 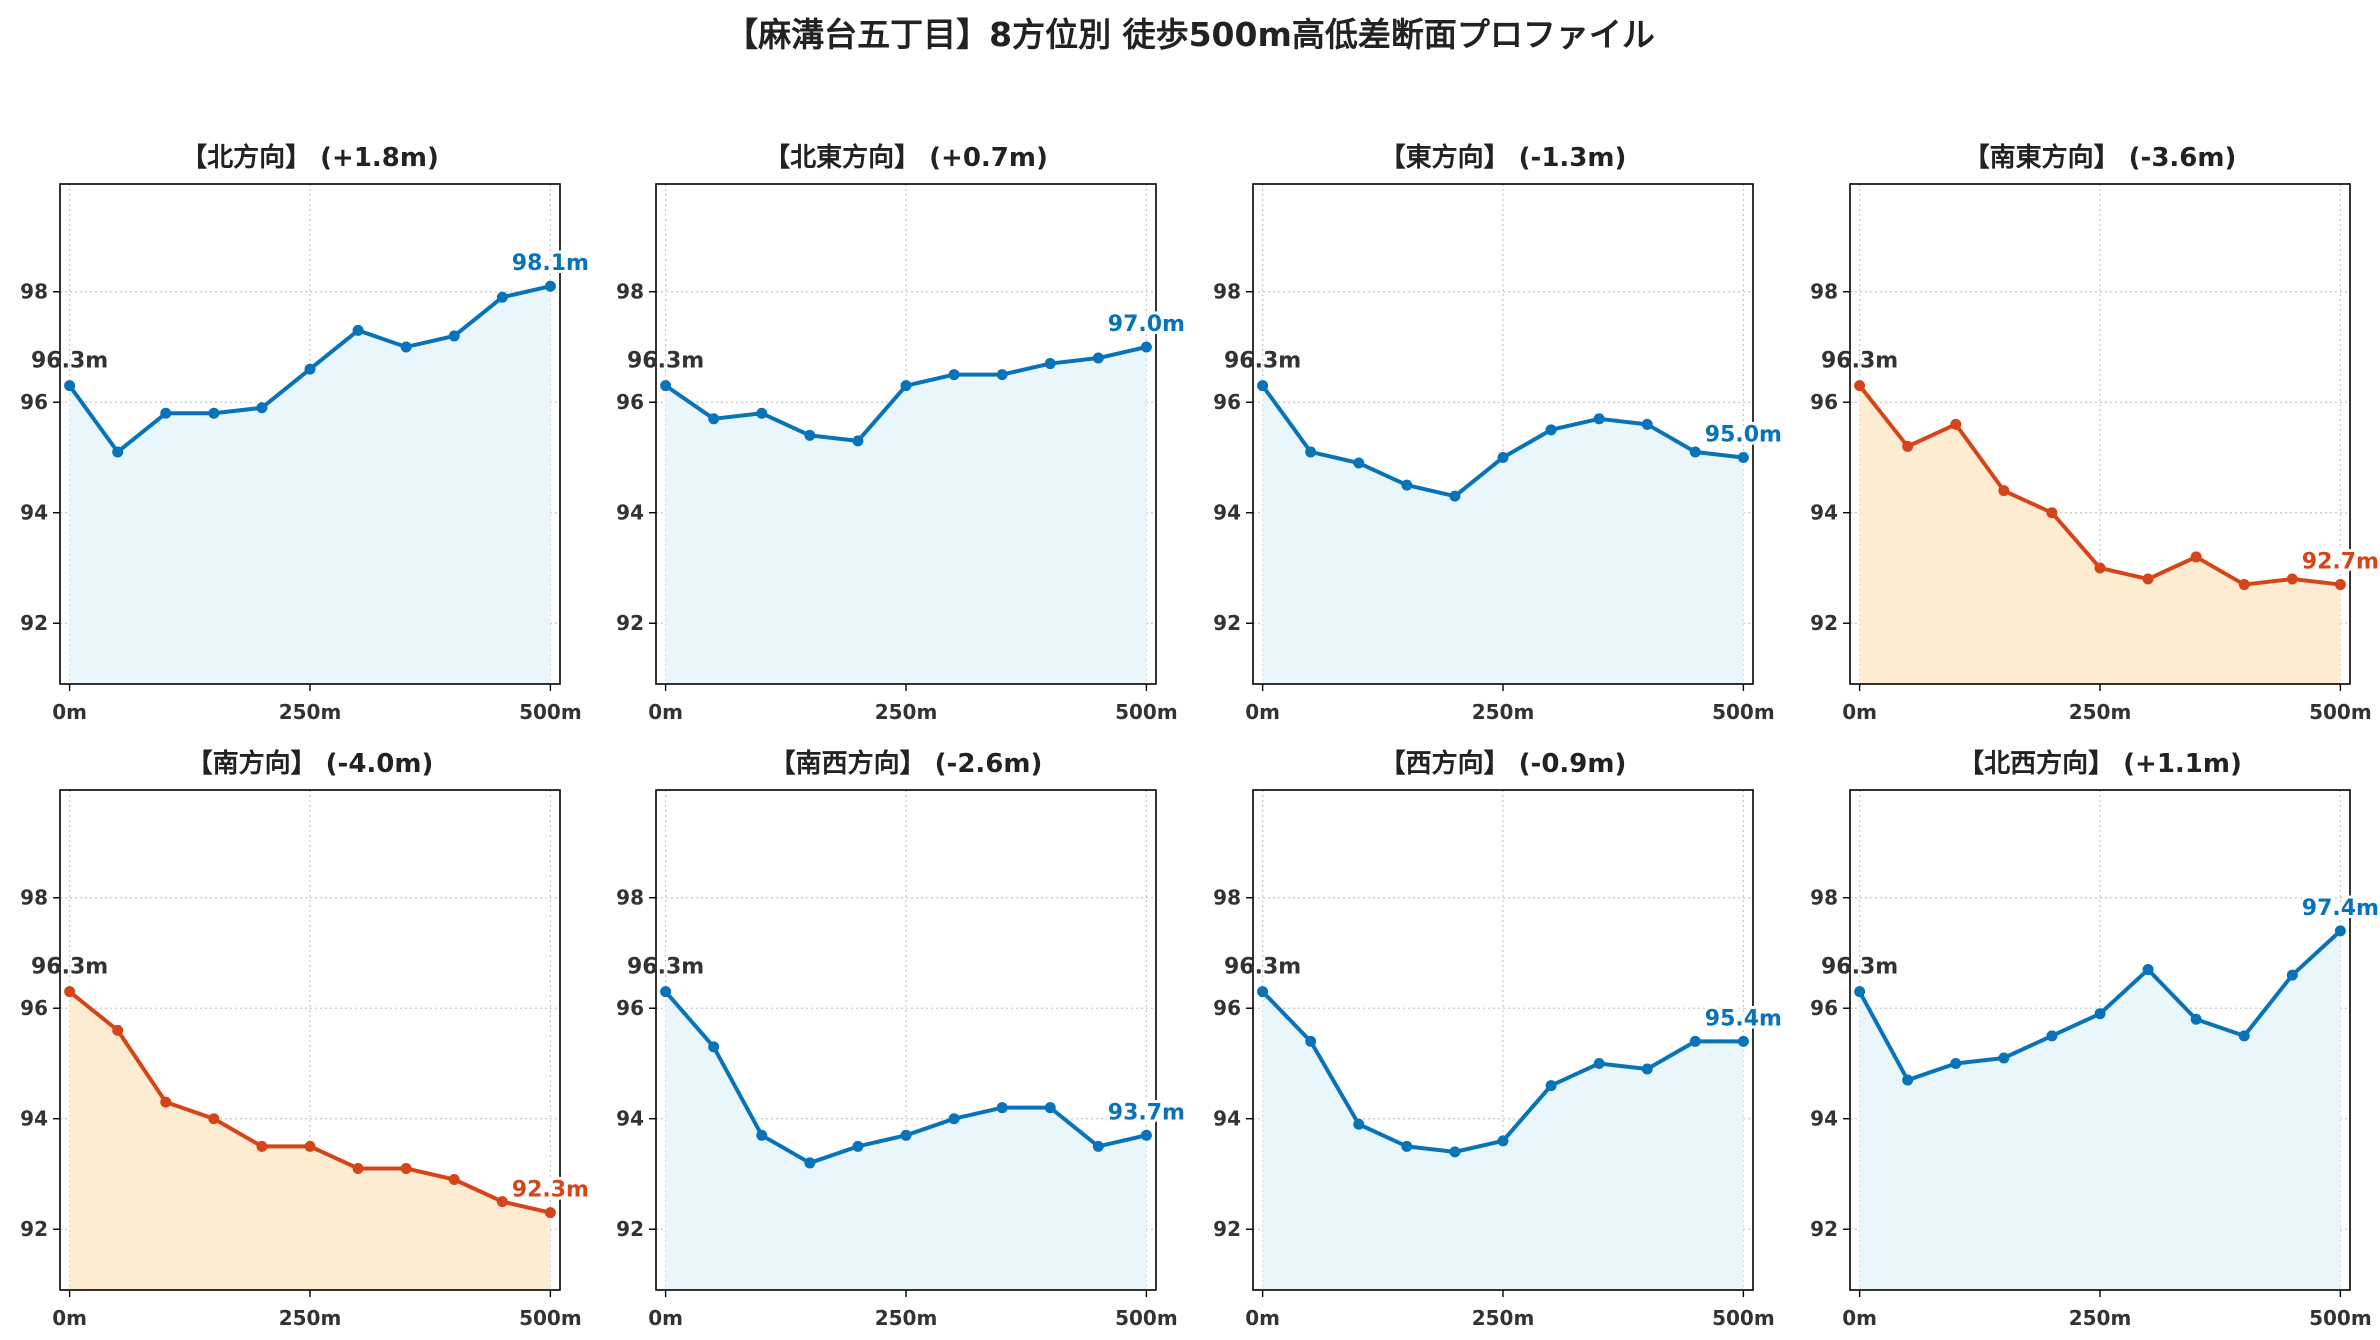 I want to click on end-value-label-halo: 97.4m, so click(x=2340, y=908).